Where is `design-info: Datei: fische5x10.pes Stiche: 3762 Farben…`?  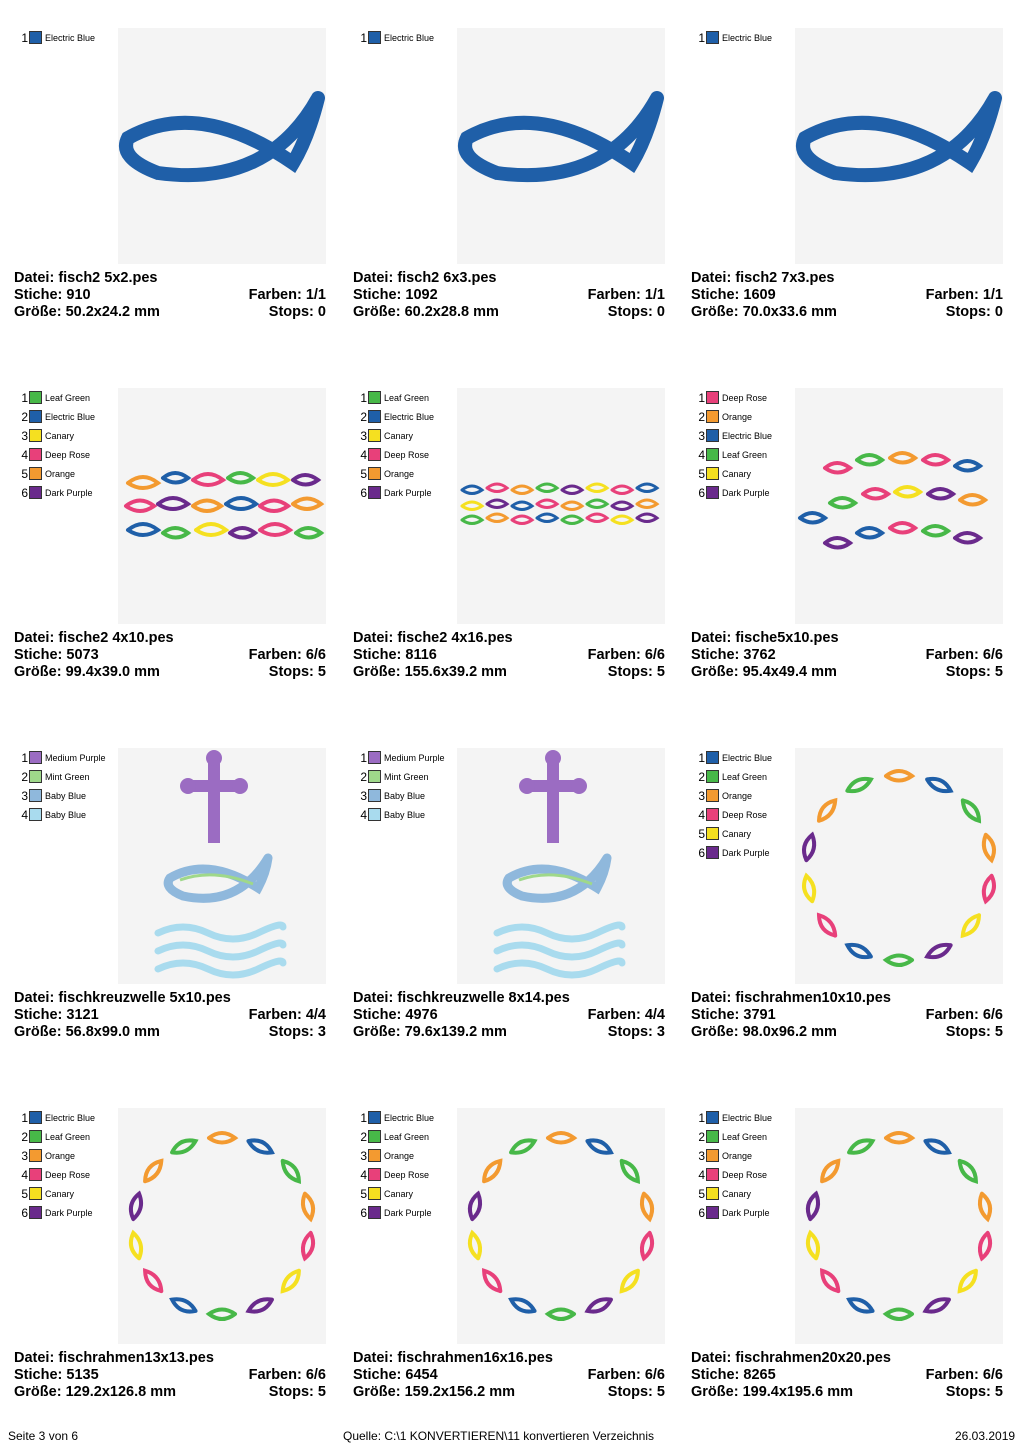 design-info: Datei: fische5x10.pes Stiche: 3762 Farben… is located at coordinates (847, 655).